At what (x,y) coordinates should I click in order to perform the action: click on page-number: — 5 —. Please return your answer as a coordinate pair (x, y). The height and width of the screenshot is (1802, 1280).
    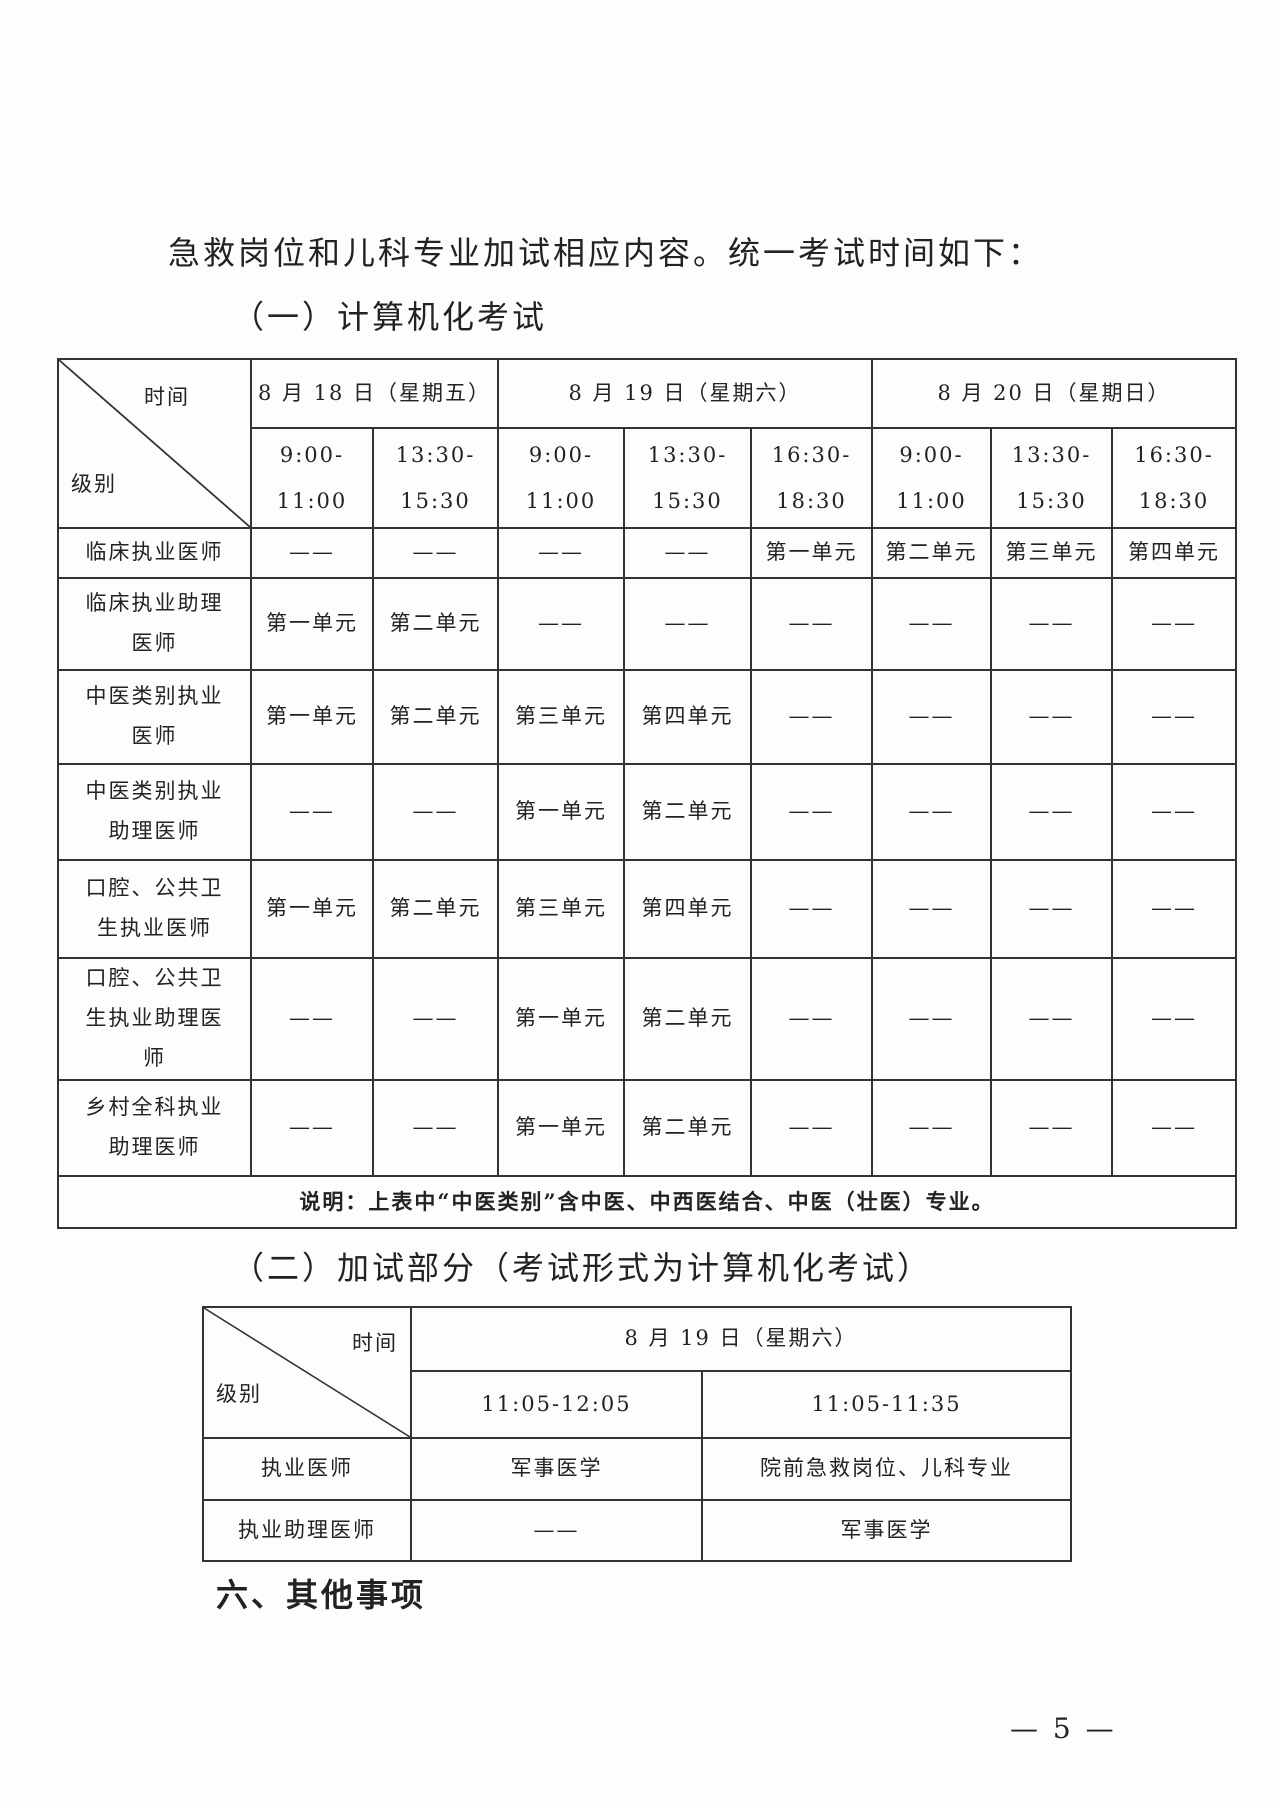
    Looking at the image, I should click on (1063, 1728).